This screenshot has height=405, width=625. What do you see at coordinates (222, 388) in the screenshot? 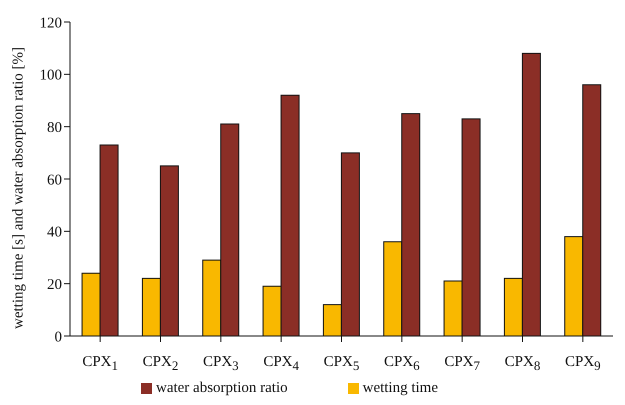
I see `legend-label: water absorption ratio` at bounding box center [222, 388].